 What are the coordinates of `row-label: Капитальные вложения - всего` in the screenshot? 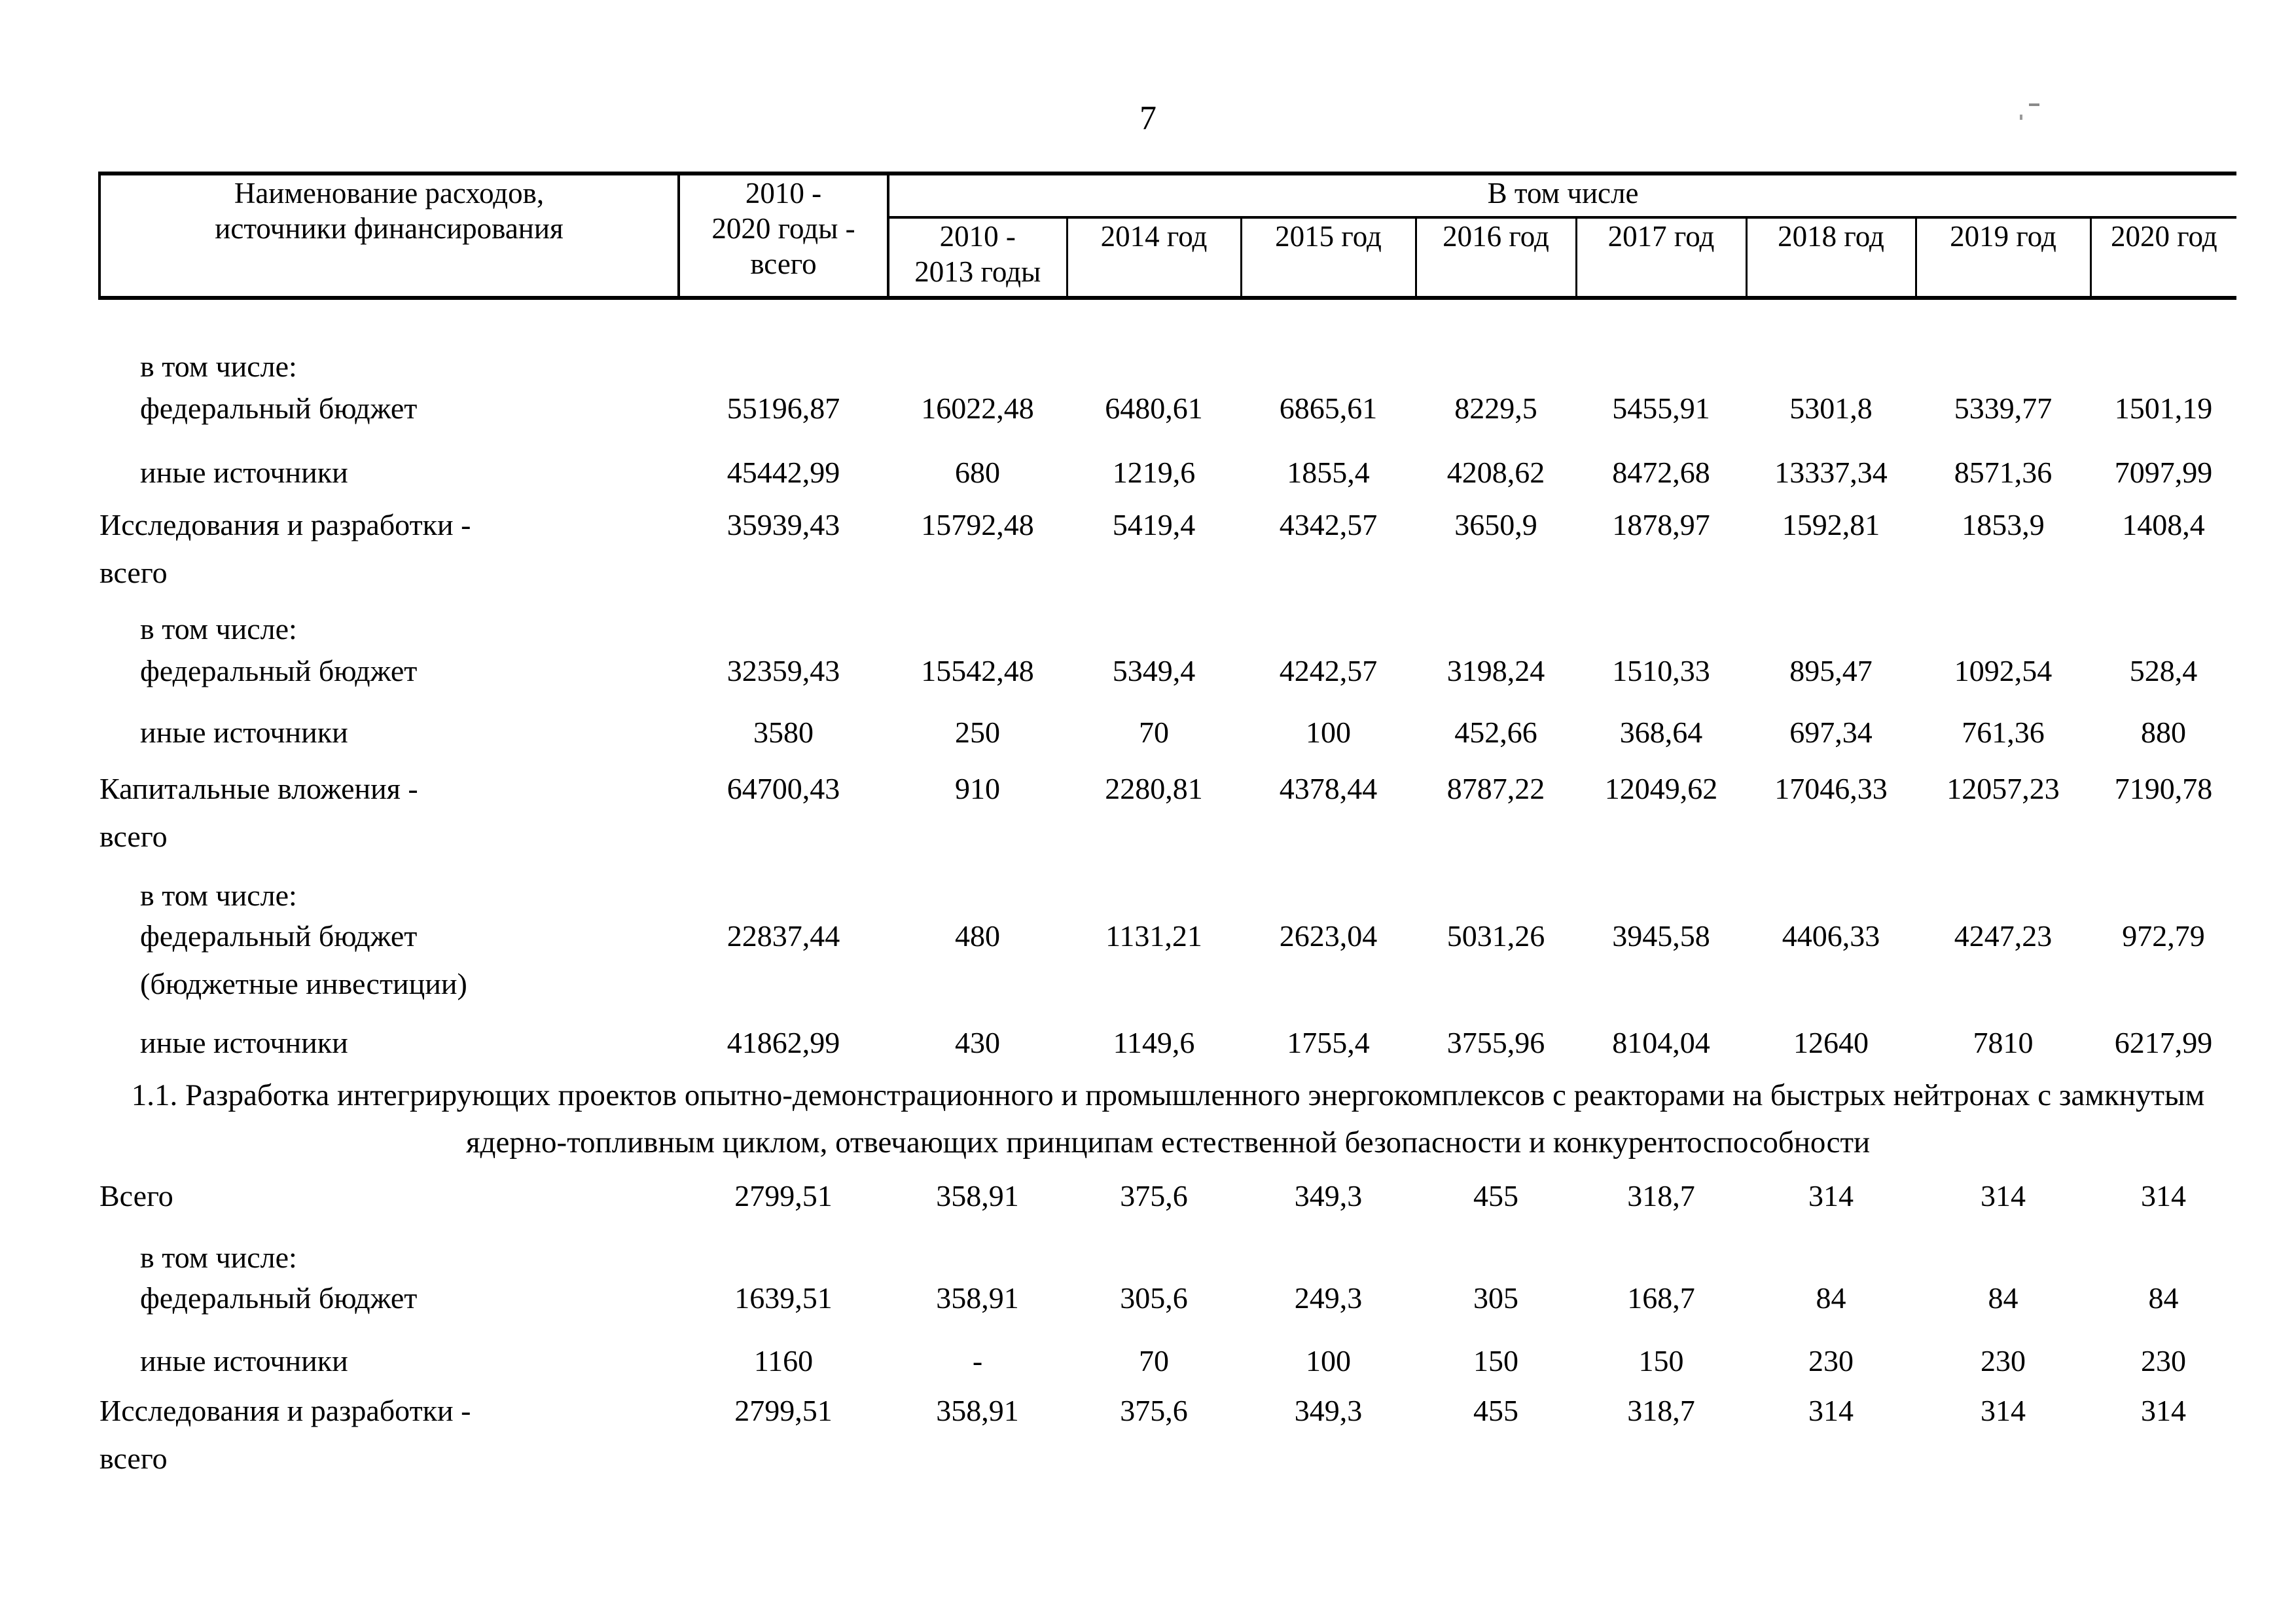 It's located at (389, 803).